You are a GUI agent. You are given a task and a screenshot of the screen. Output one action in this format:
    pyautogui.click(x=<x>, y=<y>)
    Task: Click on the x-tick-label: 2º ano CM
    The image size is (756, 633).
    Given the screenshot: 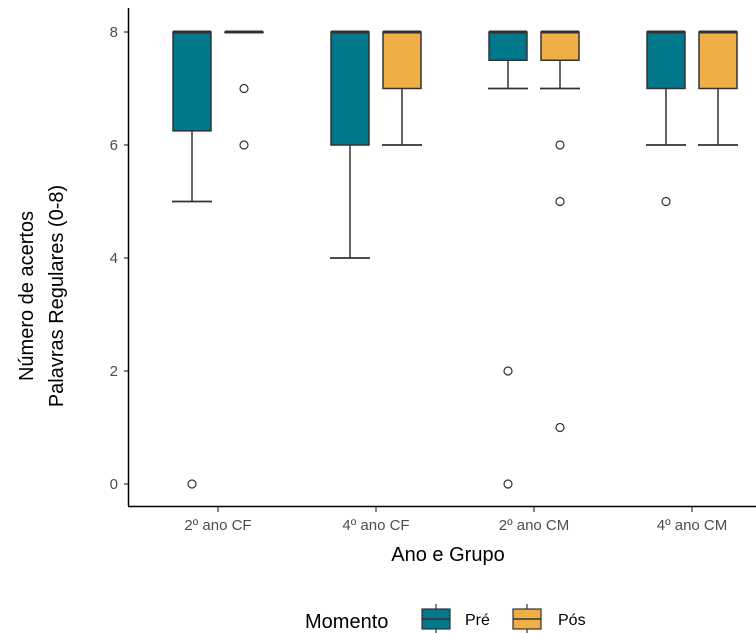 What is the action you would take?
    pyautogui.click(x=534, y=525)
    